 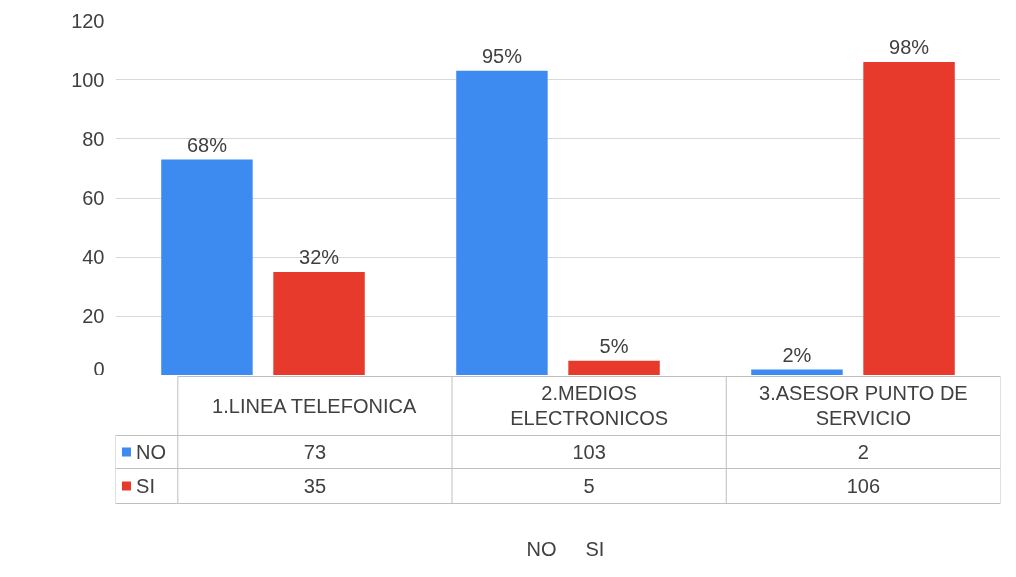 I want to click on legend-label: NO, so click(x=151, y=452).